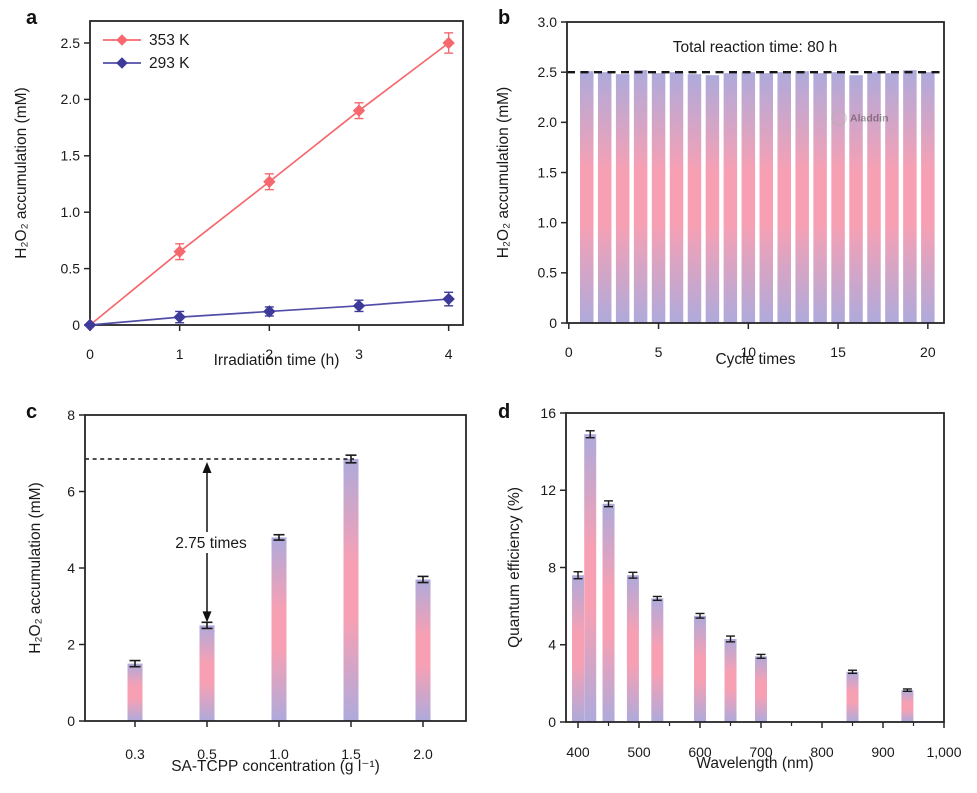  Describe the element at coordinates (548, 490) in the screenshot. I see `svg-text: 12` at that location.